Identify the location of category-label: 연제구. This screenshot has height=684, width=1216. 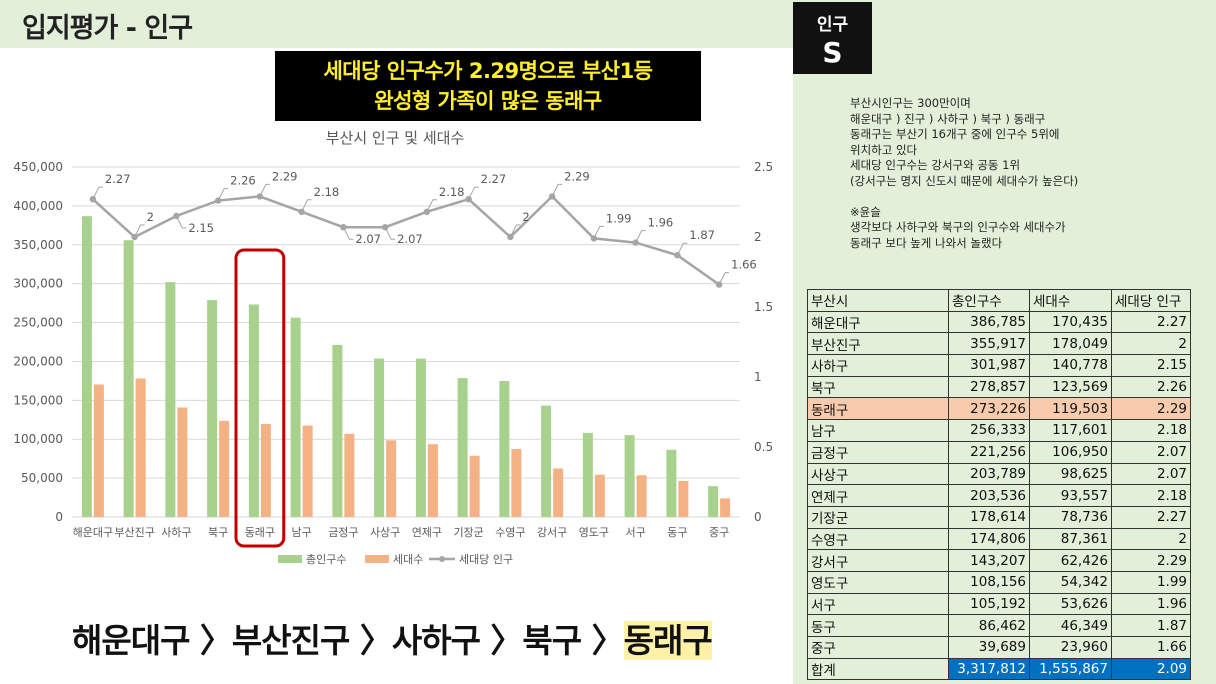
(427, 532).